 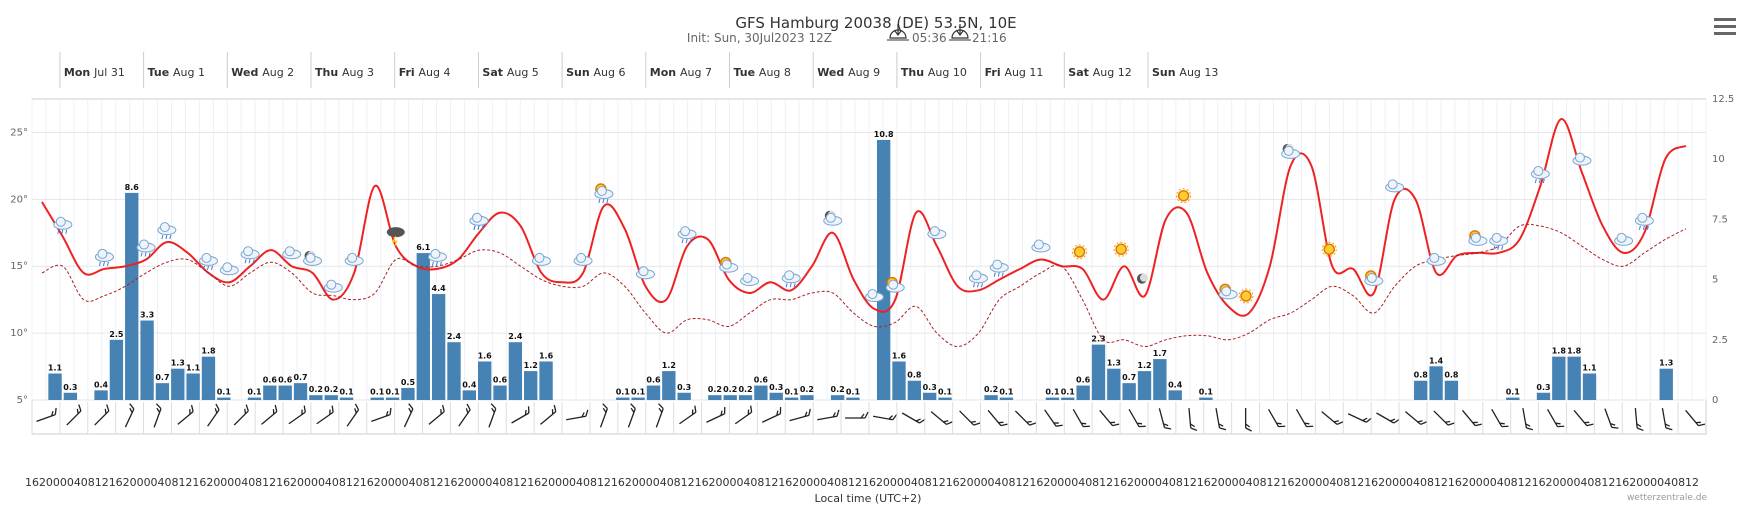 I want to click on precip-bar-label: 0.7, so click(x=162, y=377).